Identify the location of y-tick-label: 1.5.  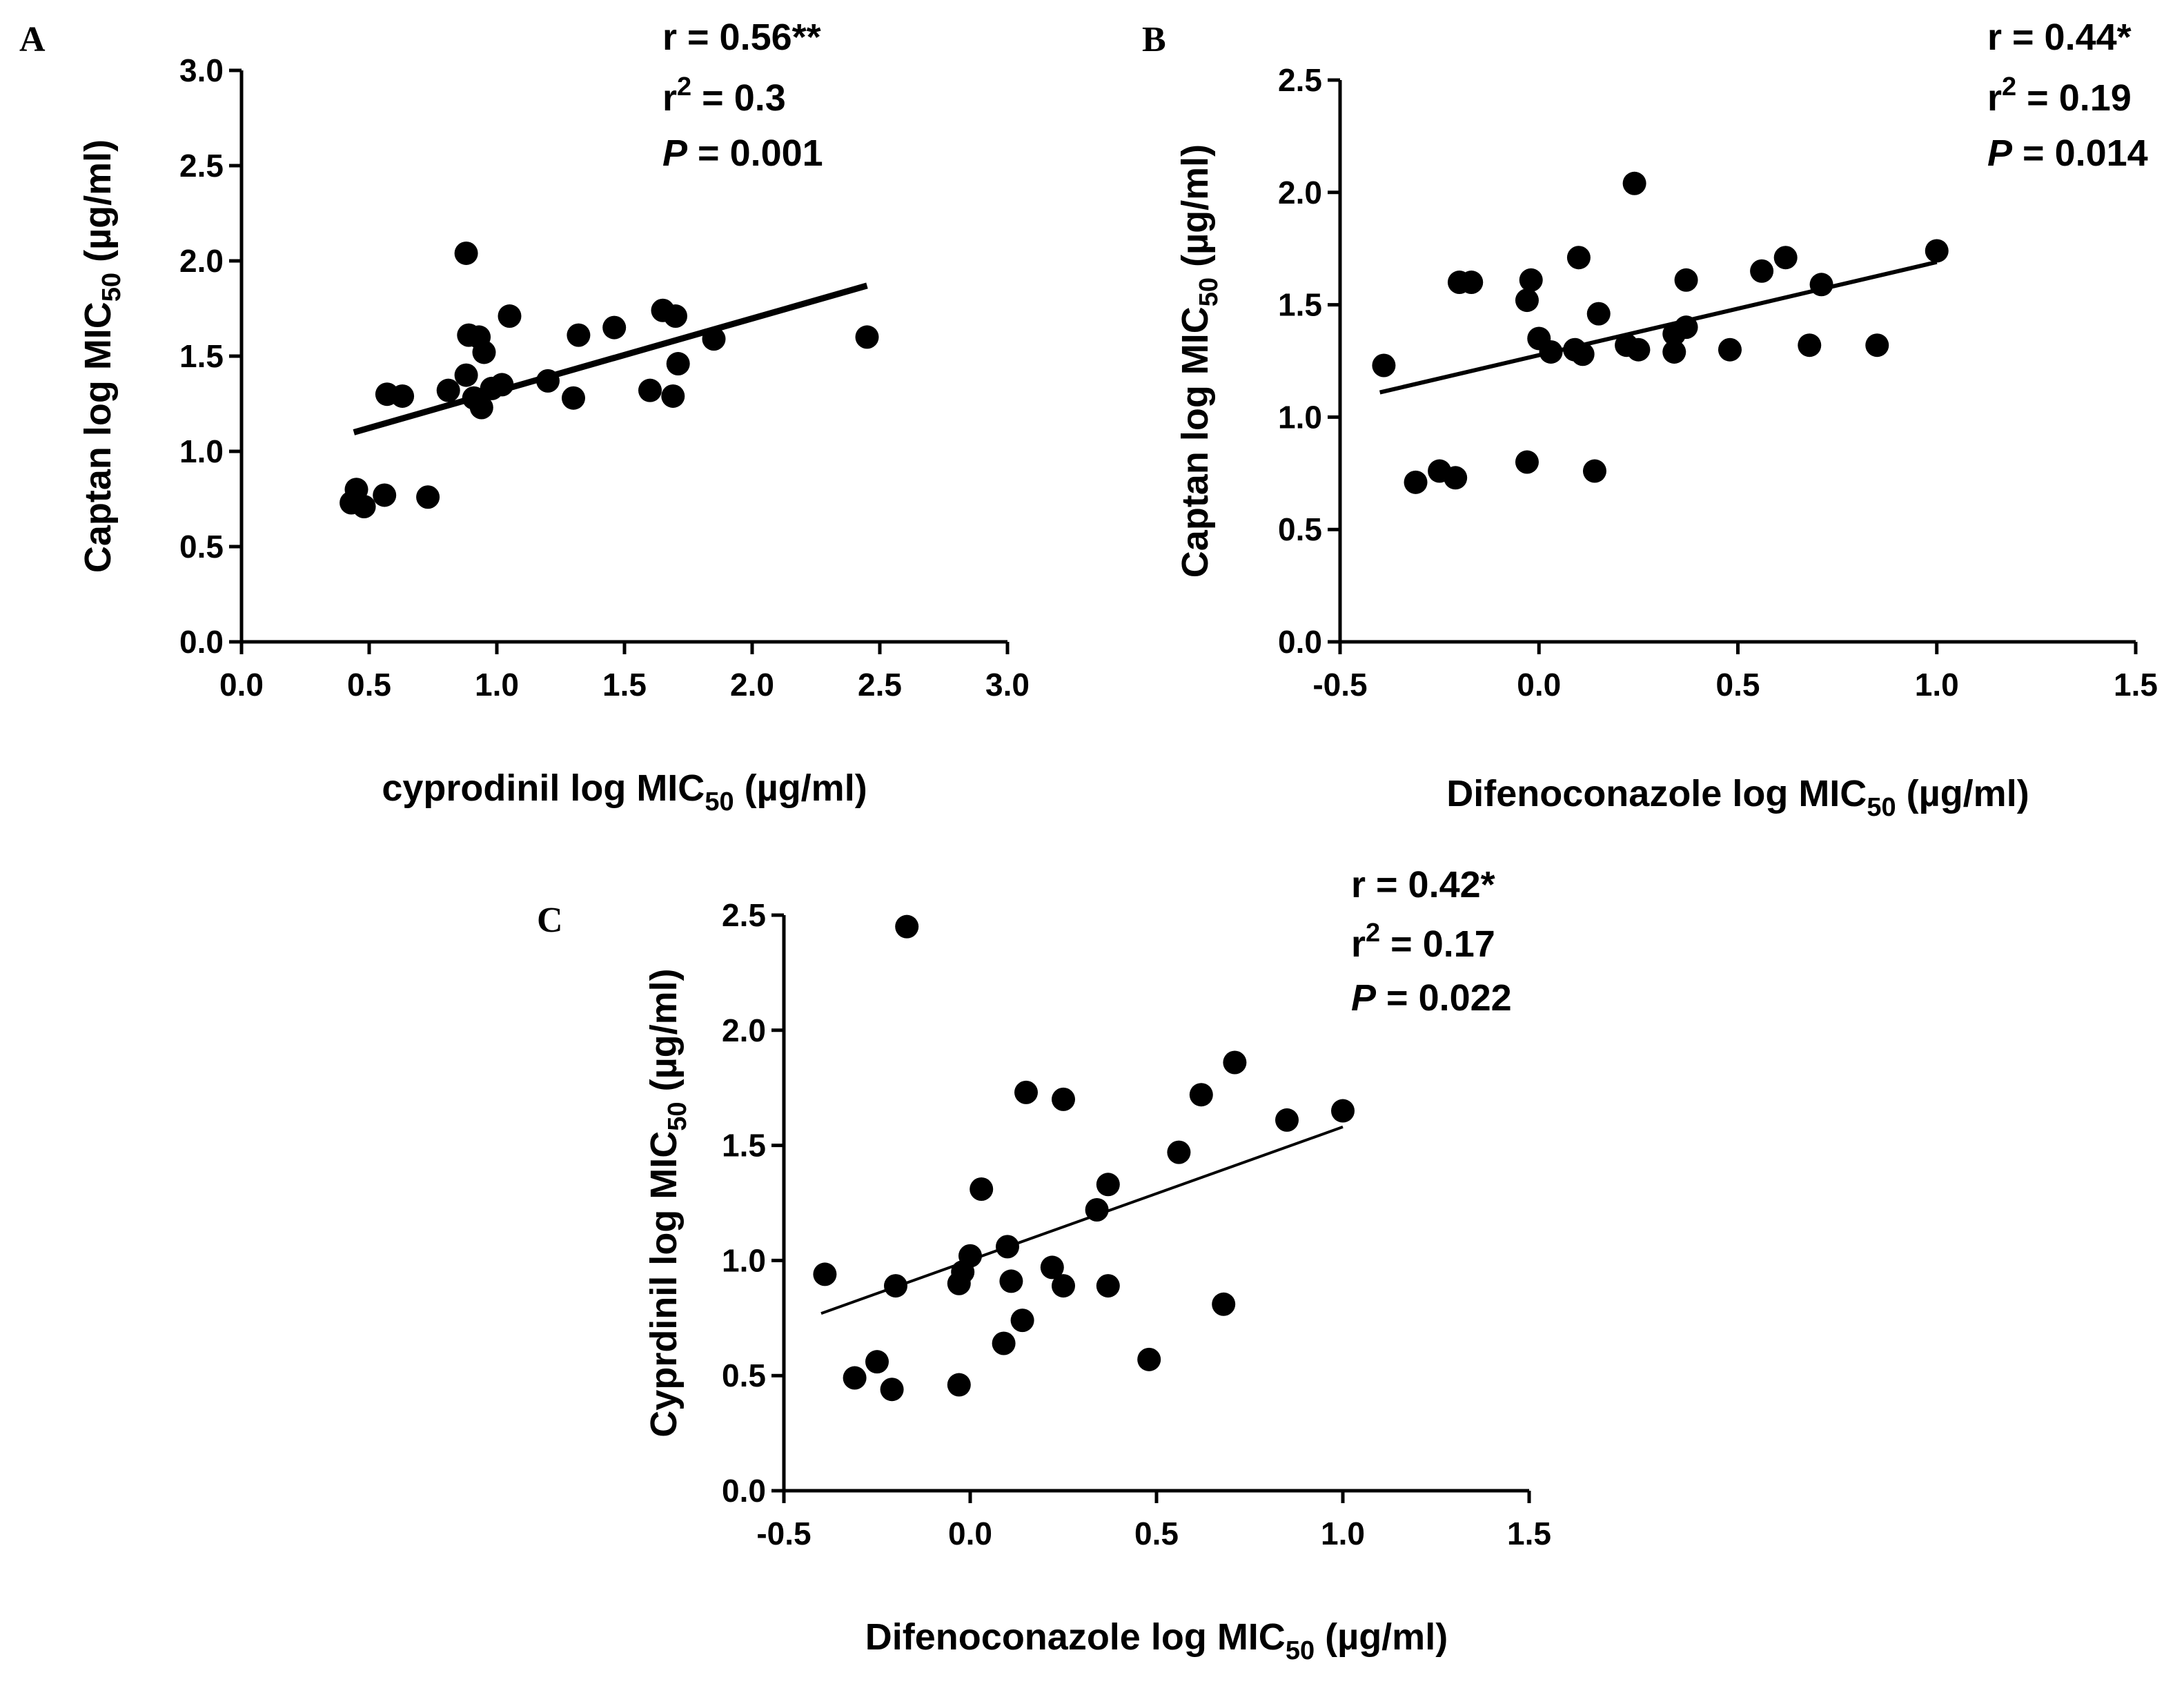
(201, 356).